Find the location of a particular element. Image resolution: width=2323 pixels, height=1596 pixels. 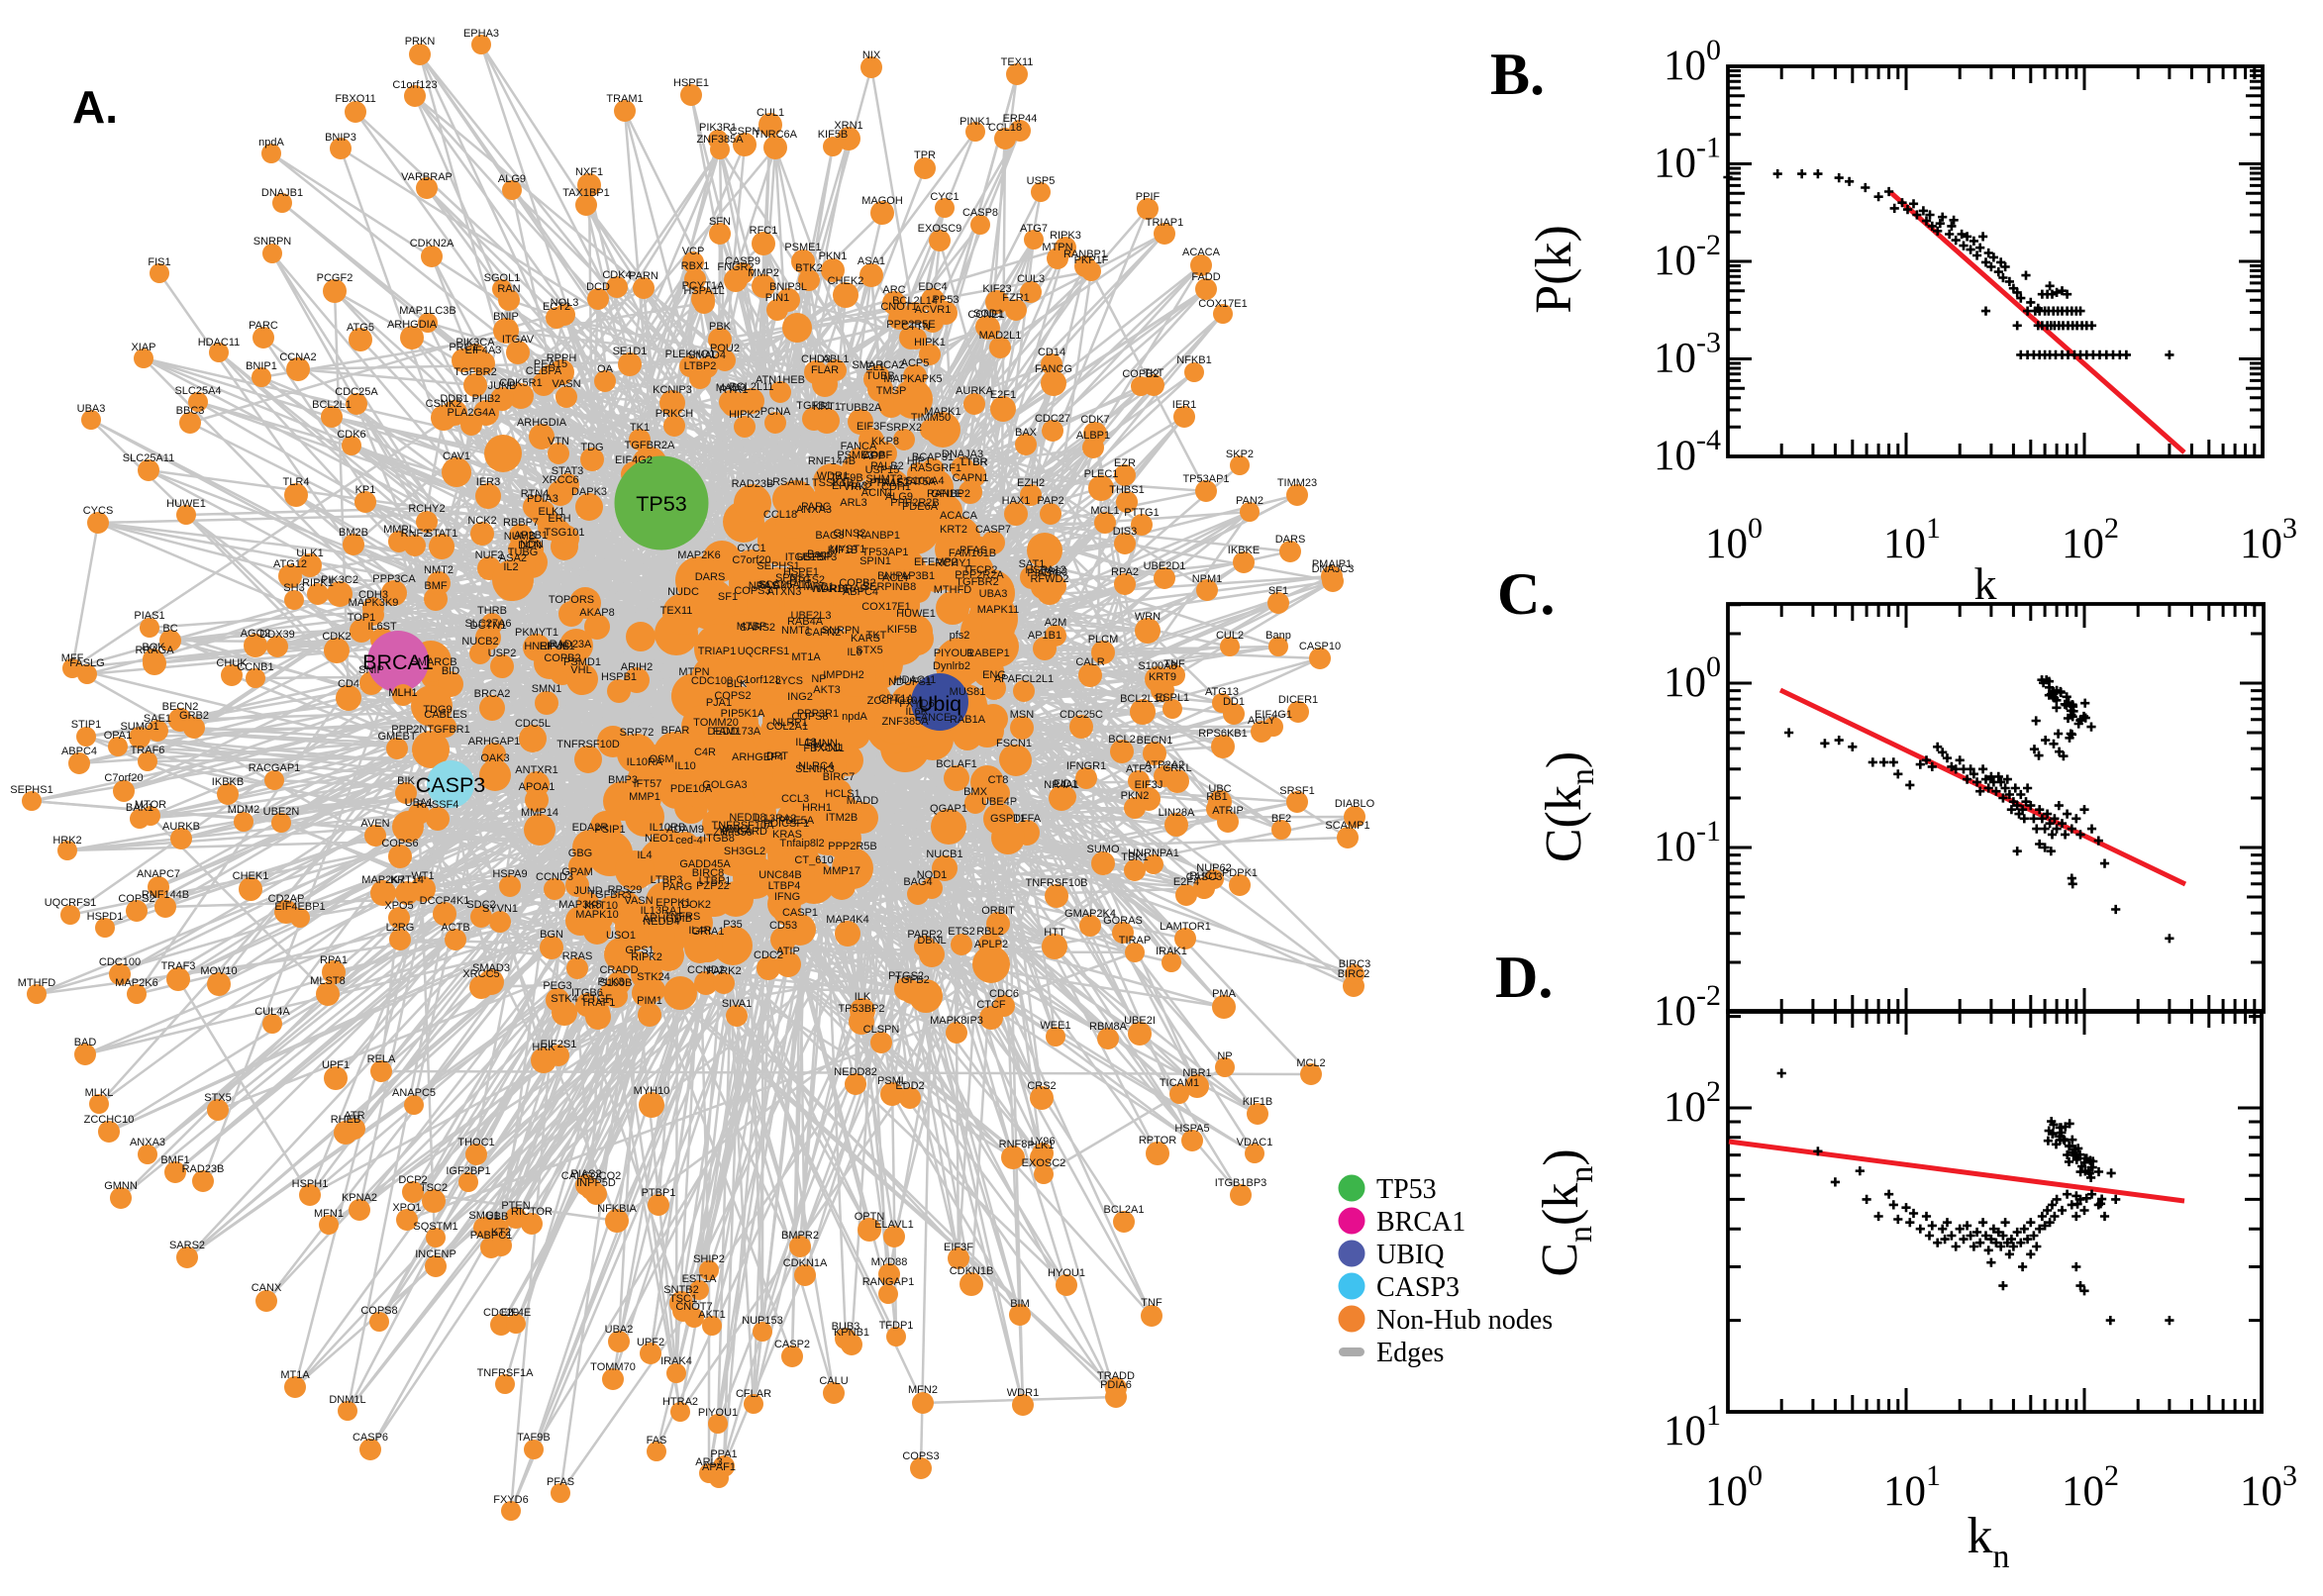

svg-text: FANCG is located at coordinates (1053, 369).